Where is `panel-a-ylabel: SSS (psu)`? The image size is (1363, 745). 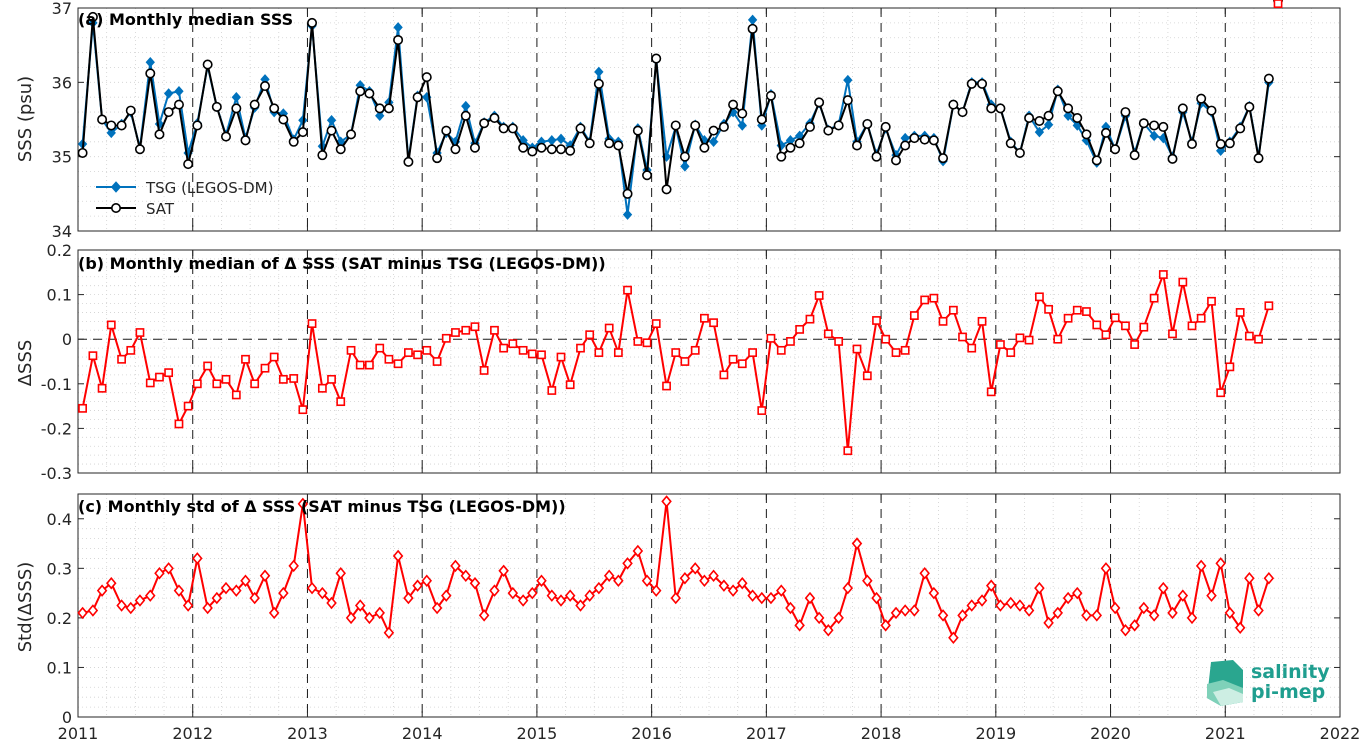
panel-a-ylabel: SSS (psu) is located at coordinates (25, 119).